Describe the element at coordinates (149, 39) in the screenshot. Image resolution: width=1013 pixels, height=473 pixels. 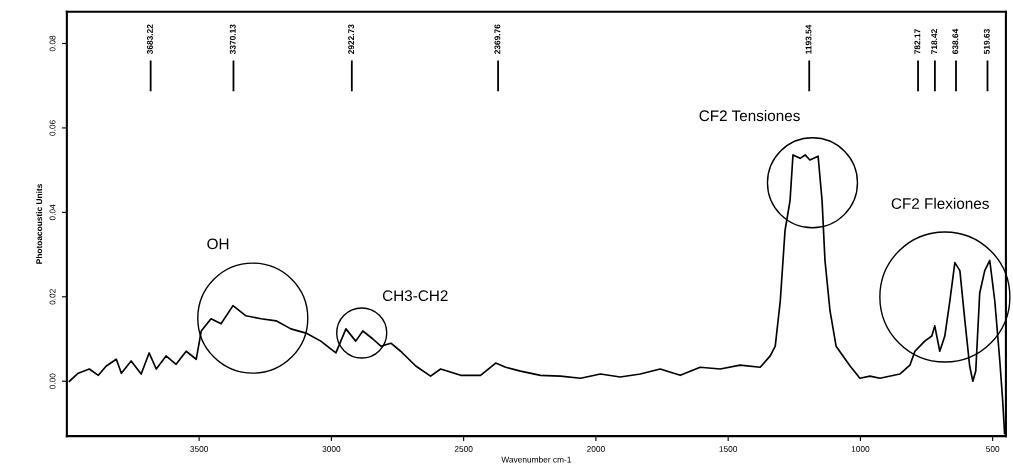
I see `ref-line-label: 3683.22` at that location.